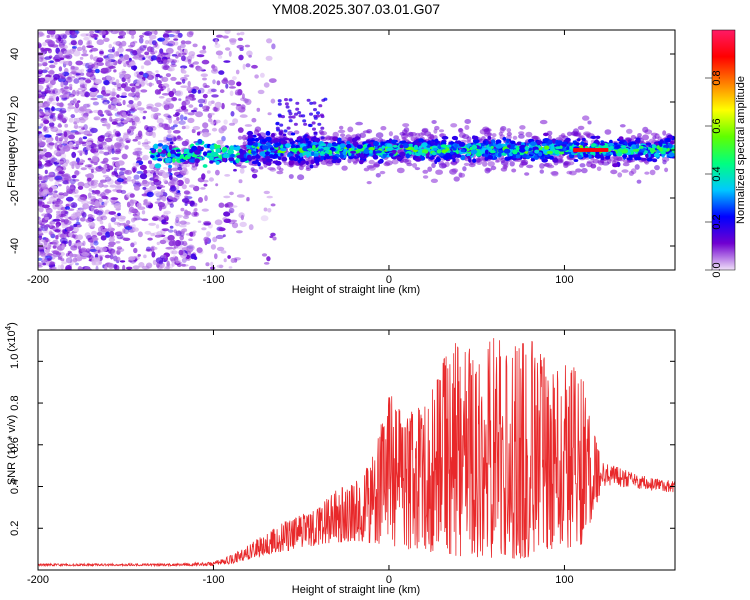 The image size is (750, 600). What do you see at coordinates (38, 580) in the screenshot?
I see `x-tick-label: -200` at bounding box center [38, 580].